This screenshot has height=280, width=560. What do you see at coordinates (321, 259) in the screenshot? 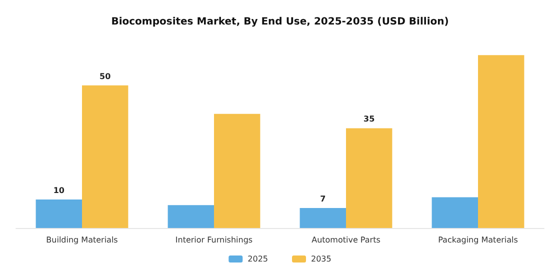
I see `legend-label: 2035` at bounding box center [321, 259].